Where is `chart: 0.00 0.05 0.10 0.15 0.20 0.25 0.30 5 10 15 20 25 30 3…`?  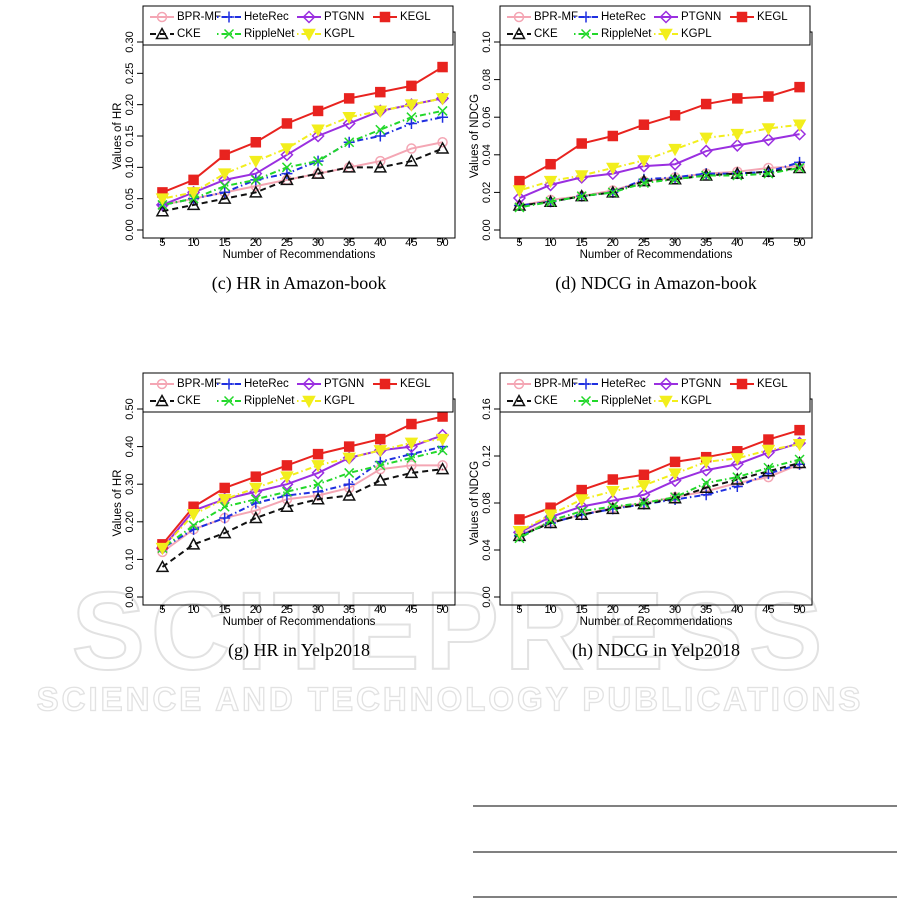 chart: 0.00 0.05 0.10 0.15 0.20 0.25 0.30 5 10 15 20 25 30 3… is located at coordinates (284, 149).